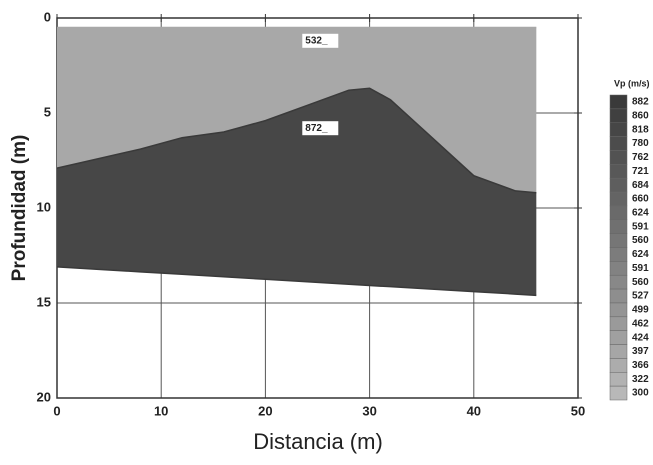 Image resolution: width=653 pixels, height=465 pixels. I want to click on x-axis-label: Distancia (m), so click(318, 441).